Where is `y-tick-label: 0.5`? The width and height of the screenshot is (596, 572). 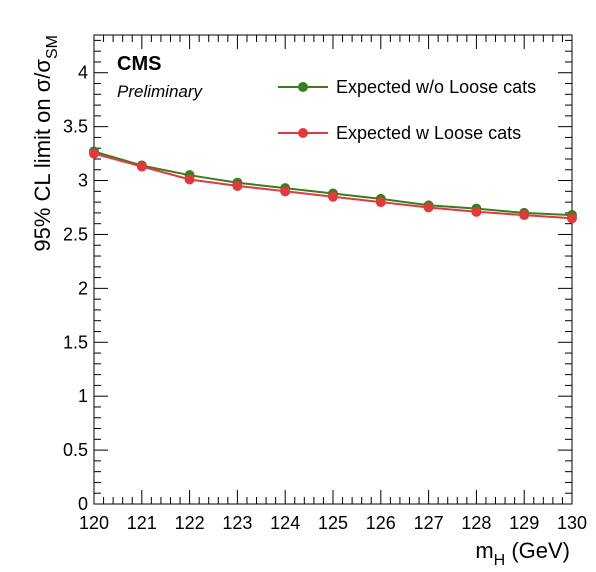 y-tick-label: 0.5 is located at coordinates (75, 450).